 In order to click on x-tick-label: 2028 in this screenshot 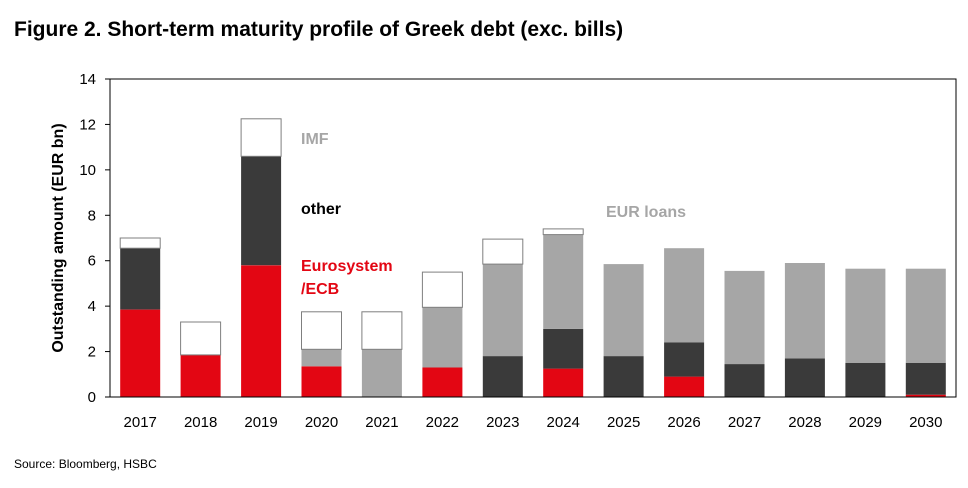, I will do `click(804, 422)`.